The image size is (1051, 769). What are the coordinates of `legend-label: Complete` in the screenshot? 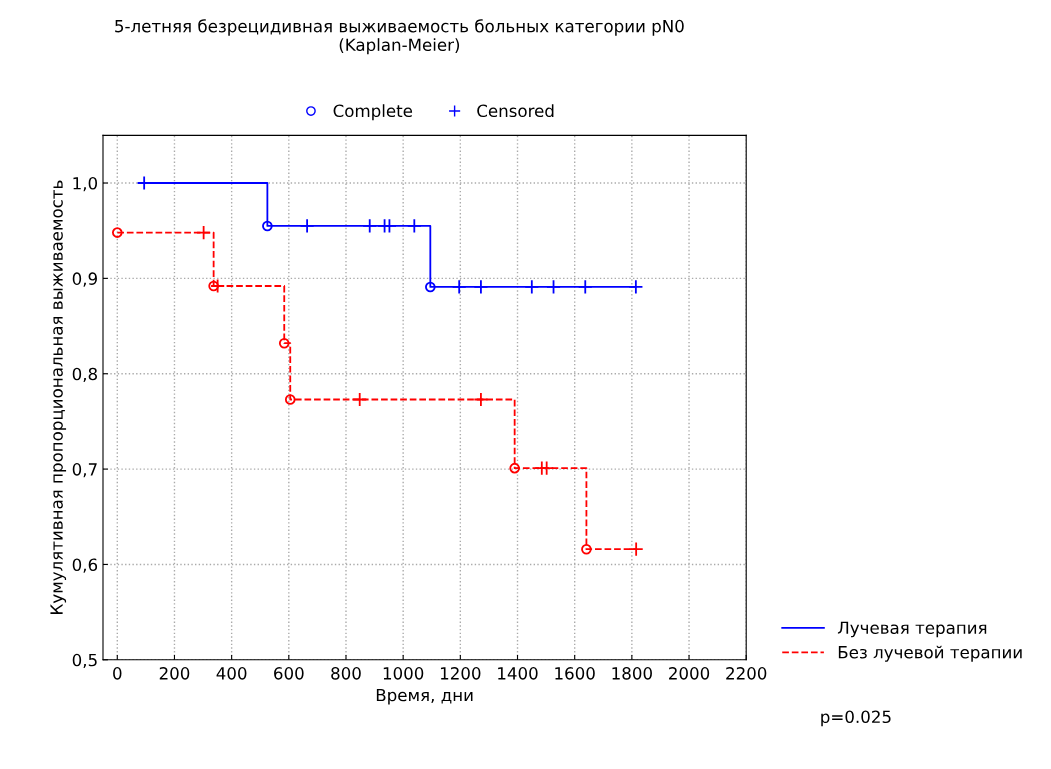 It's located at (373, 112).